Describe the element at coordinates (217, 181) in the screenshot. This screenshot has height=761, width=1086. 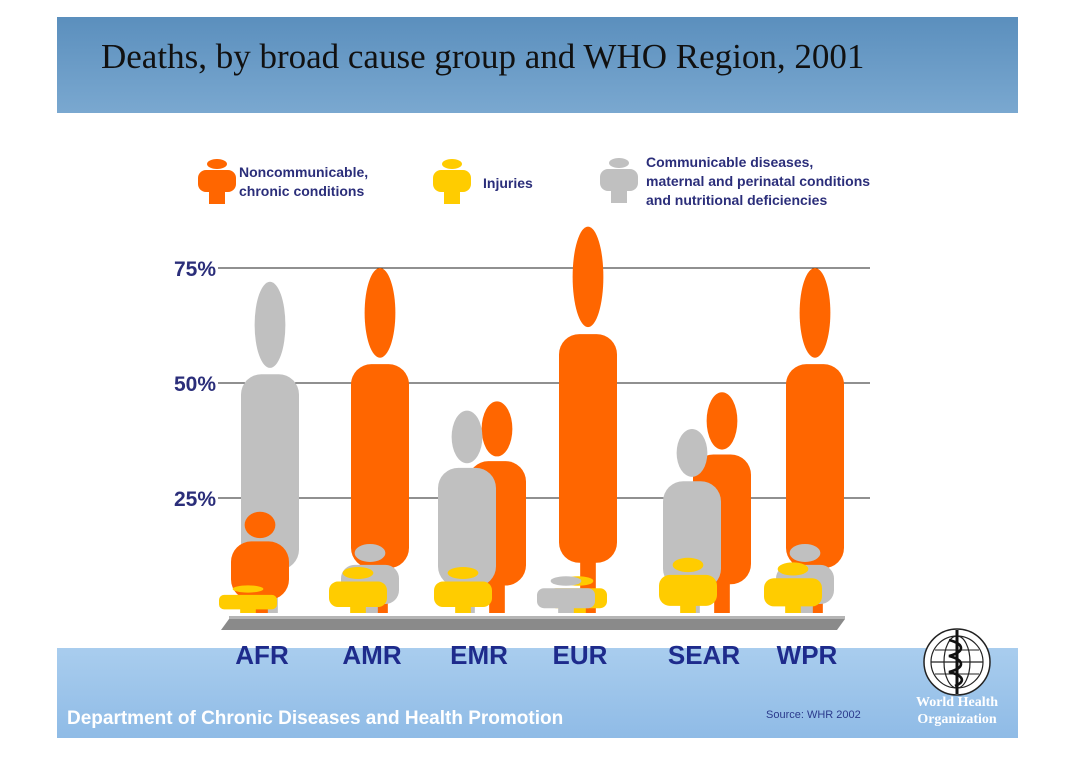
I see `legend-icon-ncd` at that location.